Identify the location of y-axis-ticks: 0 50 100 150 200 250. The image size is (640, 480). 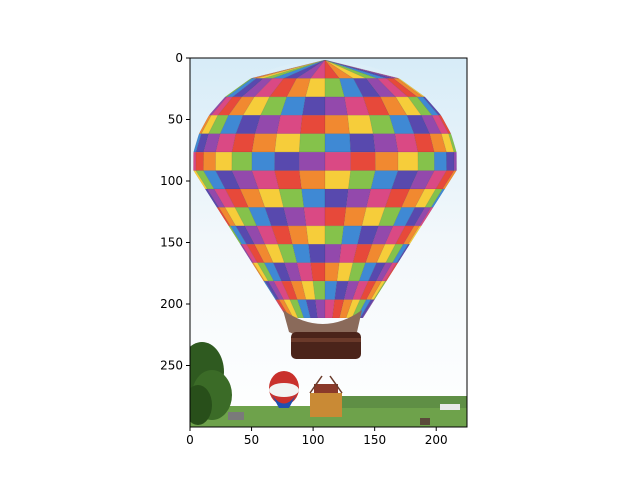
(175, 212).